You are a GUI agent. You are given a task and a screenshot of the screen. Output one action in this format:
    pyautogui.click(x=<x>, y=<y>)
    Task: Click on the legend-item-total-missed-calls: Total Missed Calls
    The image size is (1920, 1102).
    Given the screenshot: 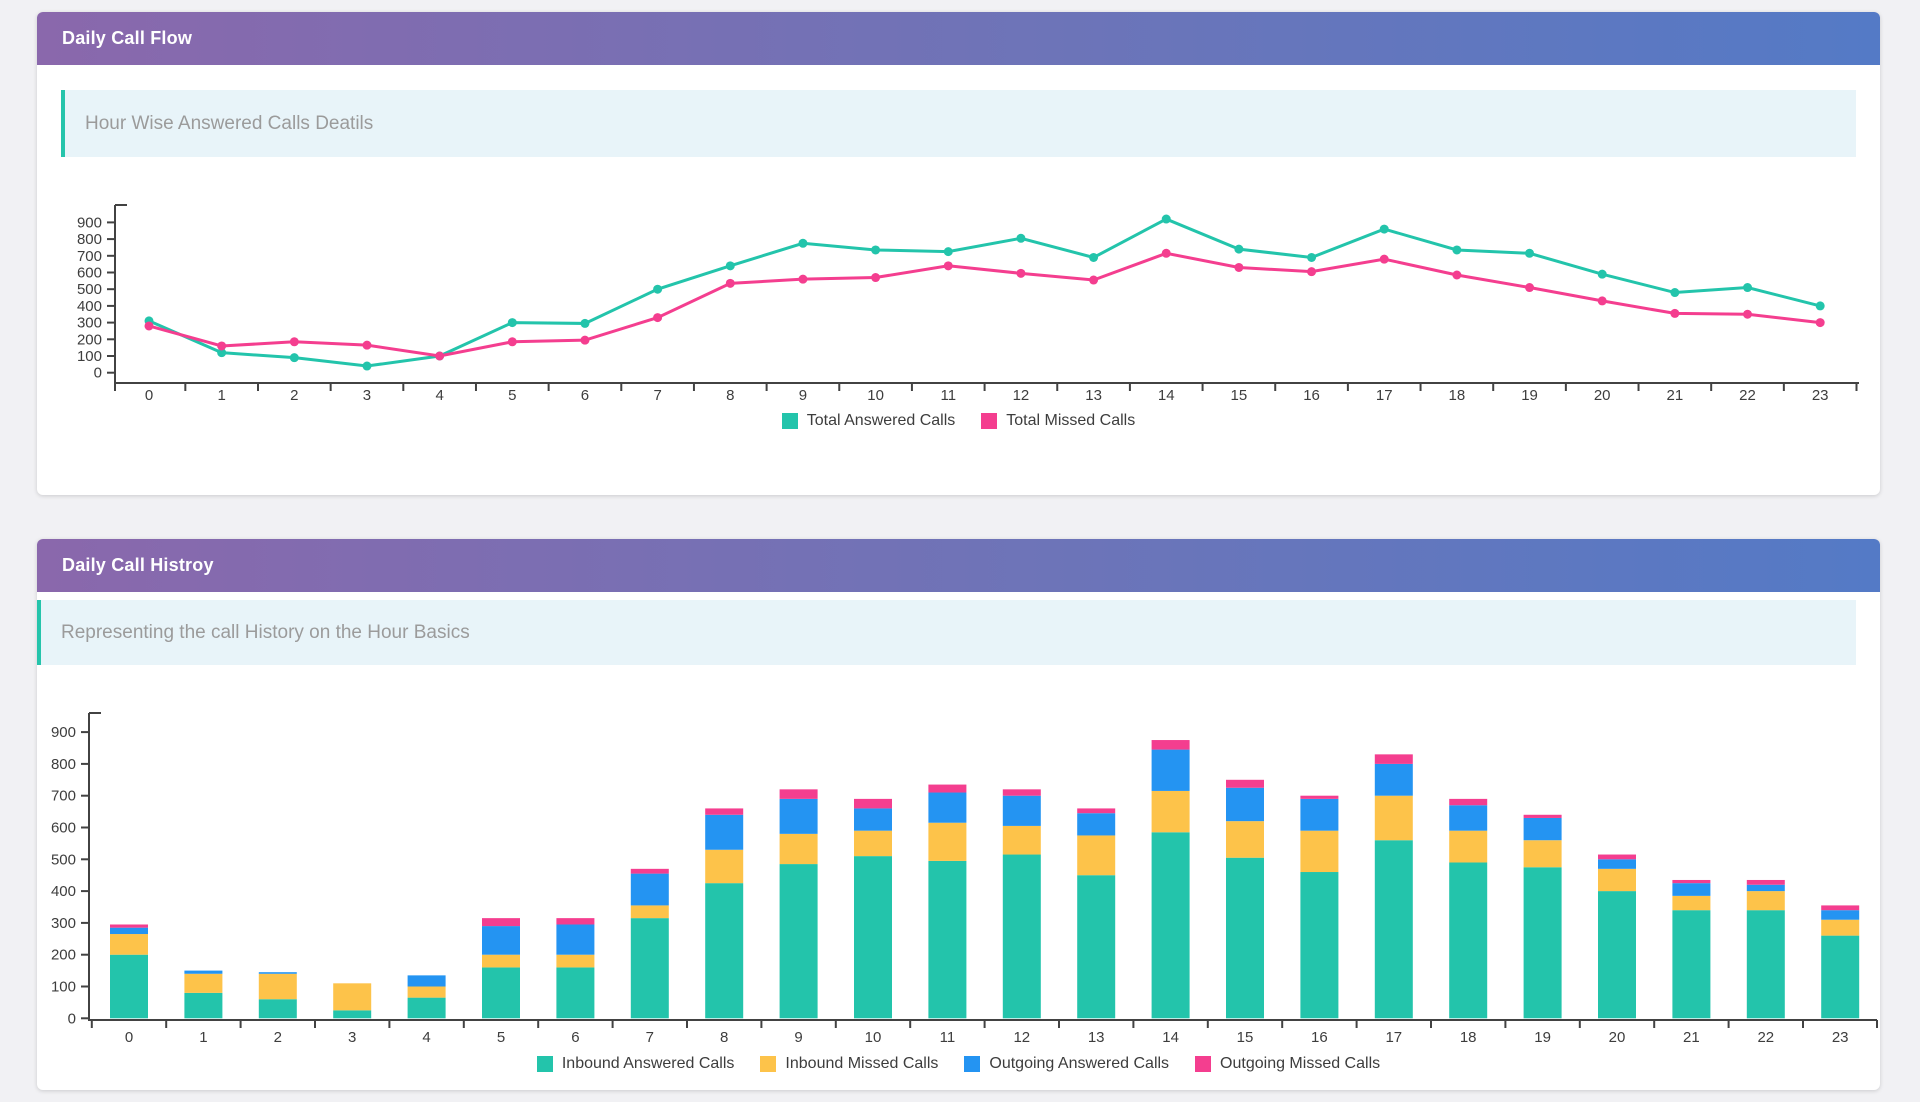 What is the action you would take?
    pyautogui.click(x=1058, y=421)
    